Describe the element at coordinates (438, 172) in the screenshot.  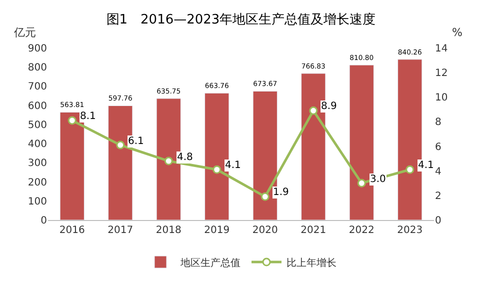
I see `y2-tick-label: 4` at that location.